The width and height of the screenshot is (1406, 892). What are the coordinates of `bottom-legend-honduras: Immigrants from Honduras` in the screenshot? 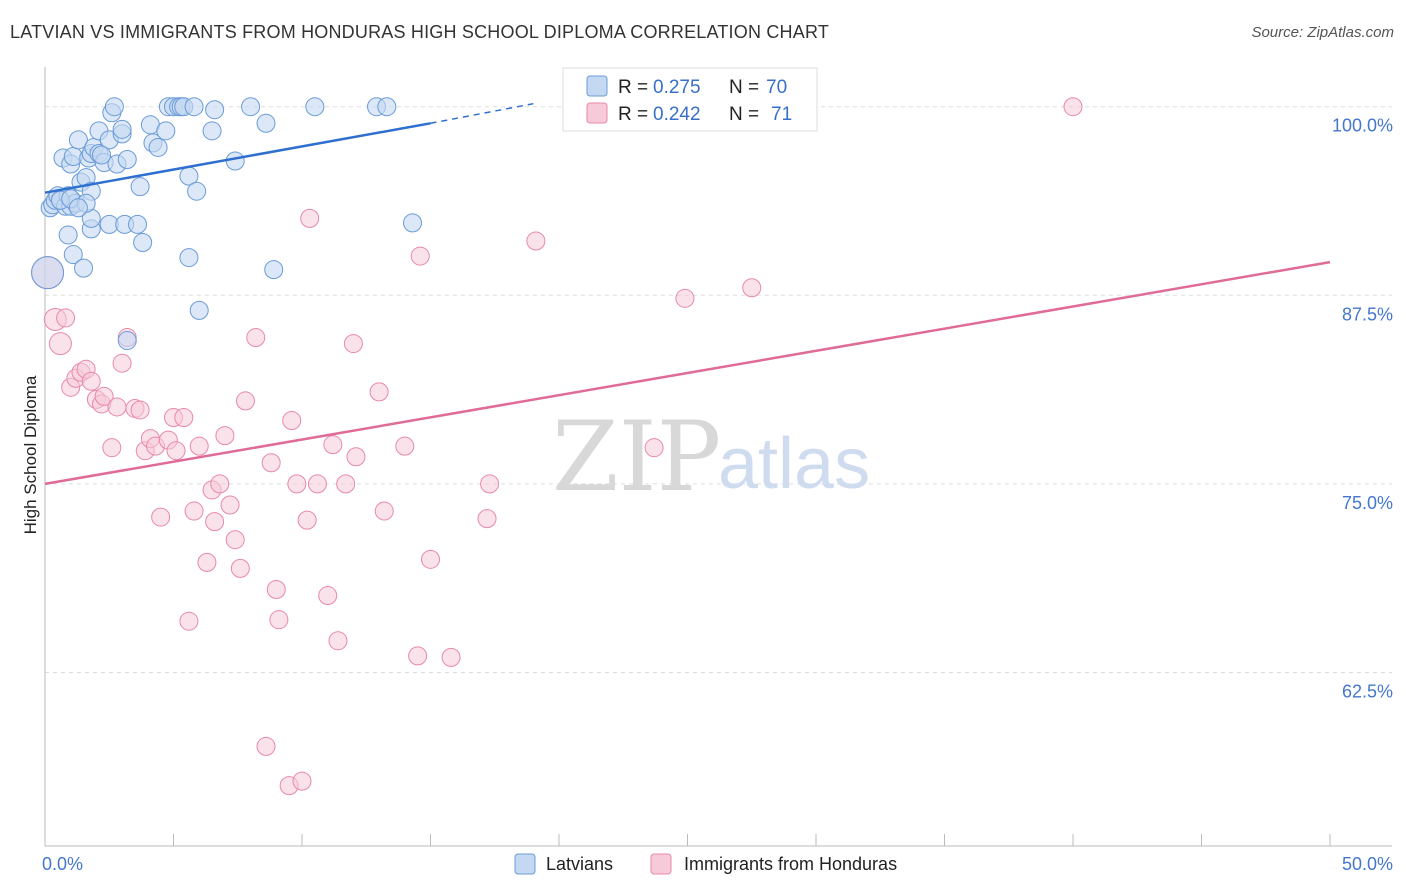 It's located at (790, 864).